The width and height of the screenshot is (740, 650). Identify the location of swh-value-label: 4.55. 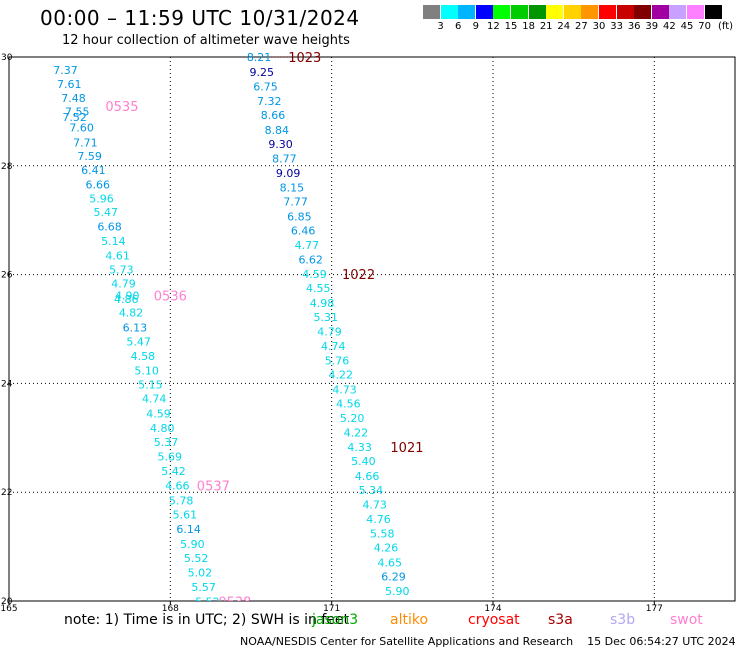
(318, 288).